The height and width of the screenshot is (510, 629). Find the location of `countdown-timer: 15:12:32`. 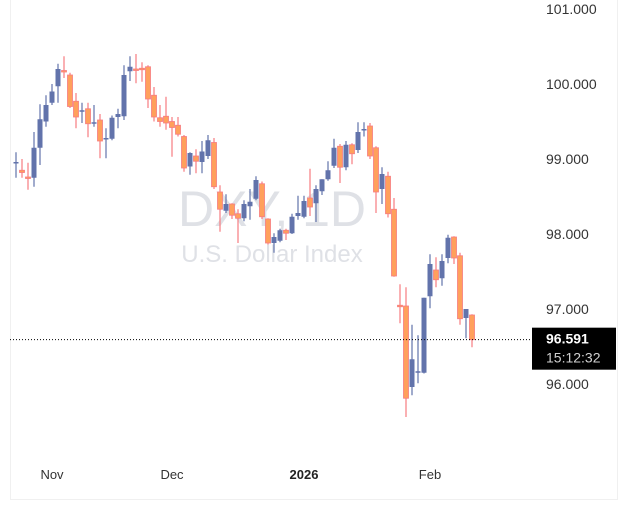

countdown-timer: 15:12:32 is located at coordinates (573, 358).